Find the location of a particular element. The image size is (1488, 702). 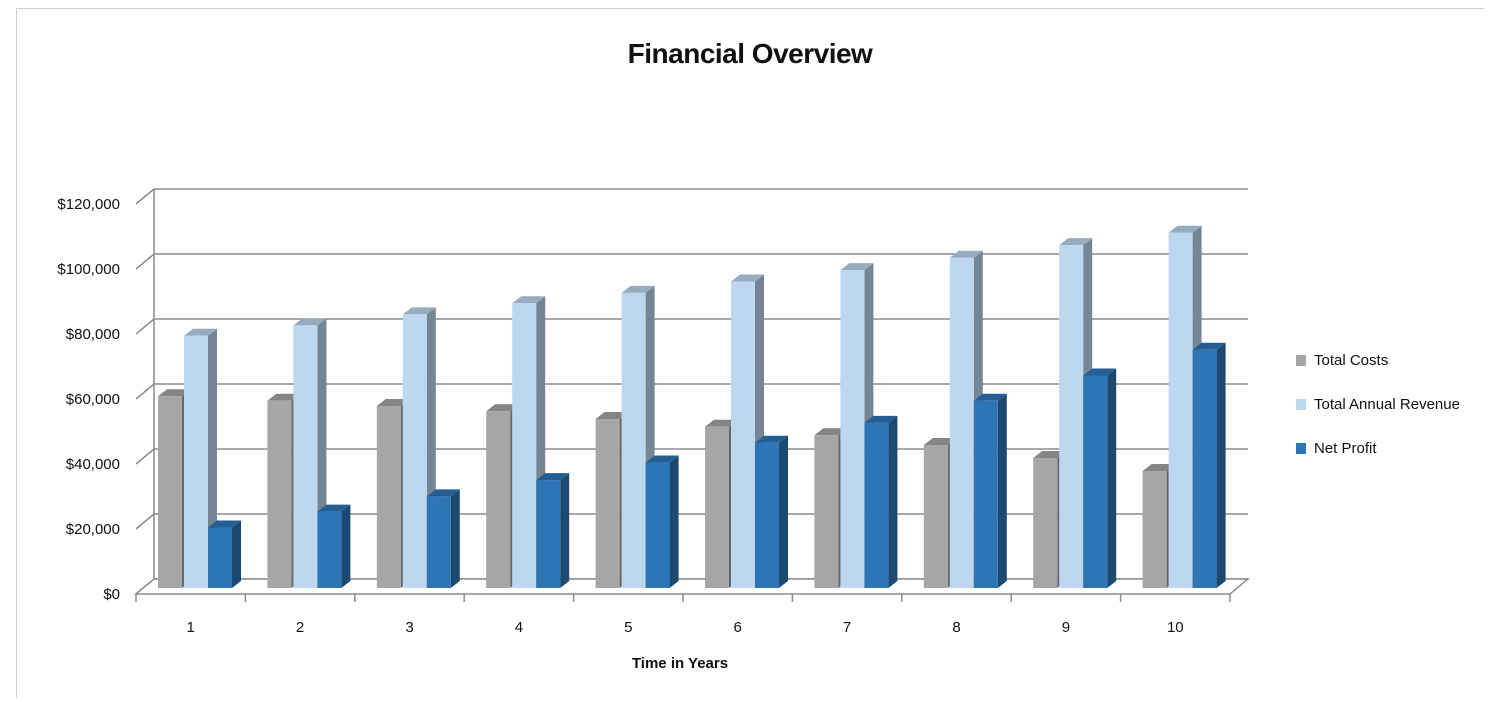

x-tick-label: 9 is located at coordinates (1066, 627).